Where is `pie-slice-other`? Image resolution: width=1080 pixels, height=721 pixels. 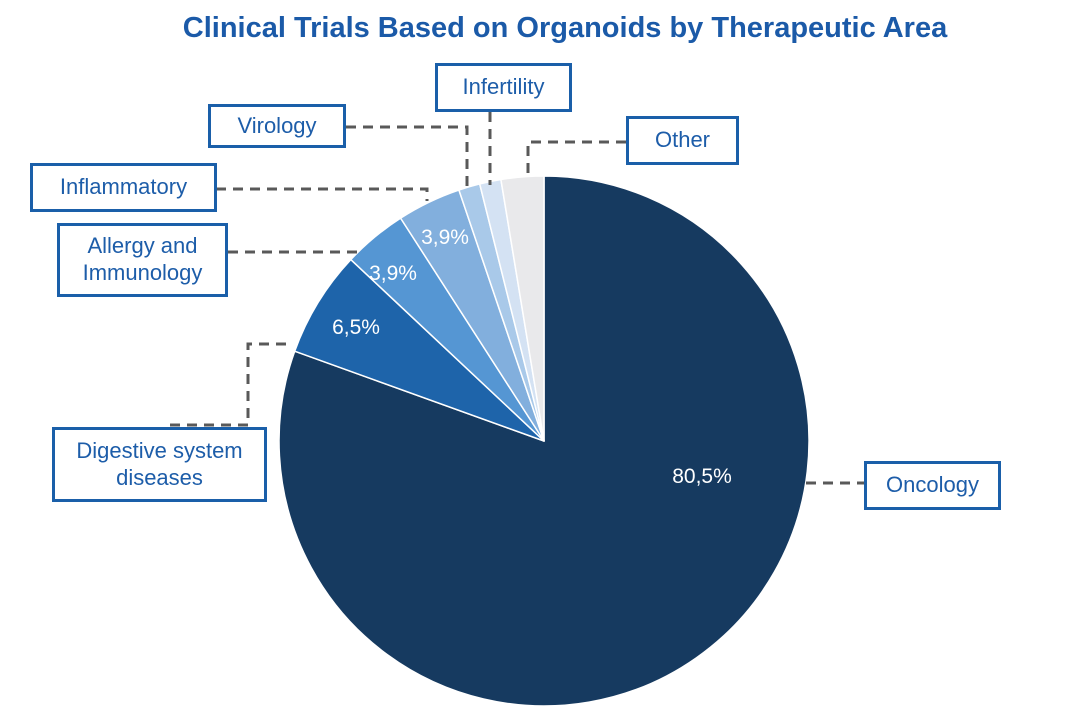
pie-slice-other is located at coordinates (522, 308).